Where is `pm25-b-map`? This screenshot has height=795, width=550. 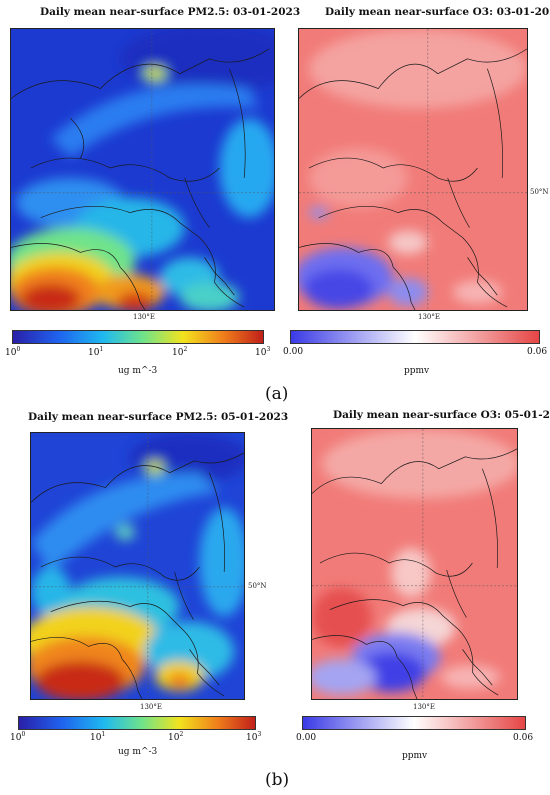 pm25-b-map is located at coordinates (137, 566).